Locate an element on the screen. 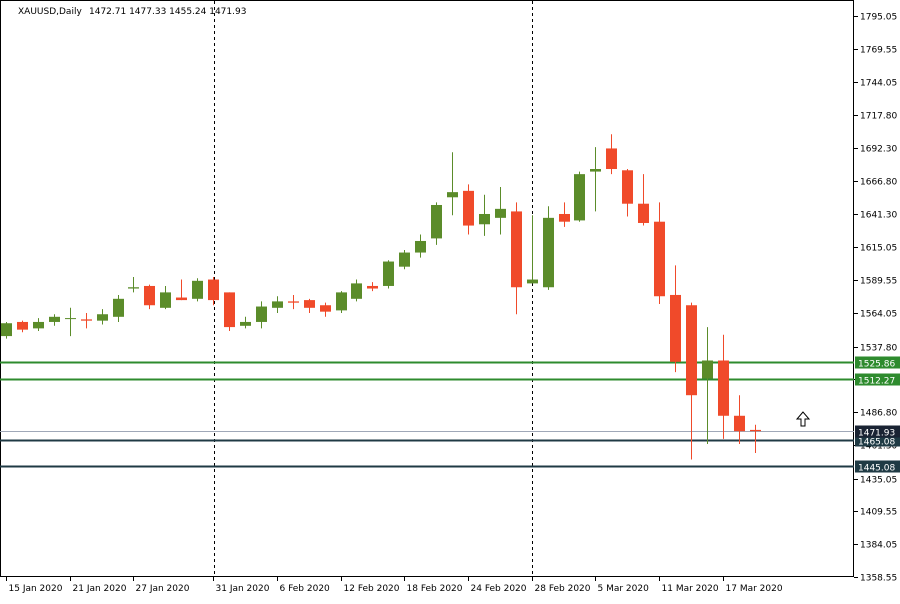  x-tick-label: 6 Feb 2020 is located at coordinates (305, 589).